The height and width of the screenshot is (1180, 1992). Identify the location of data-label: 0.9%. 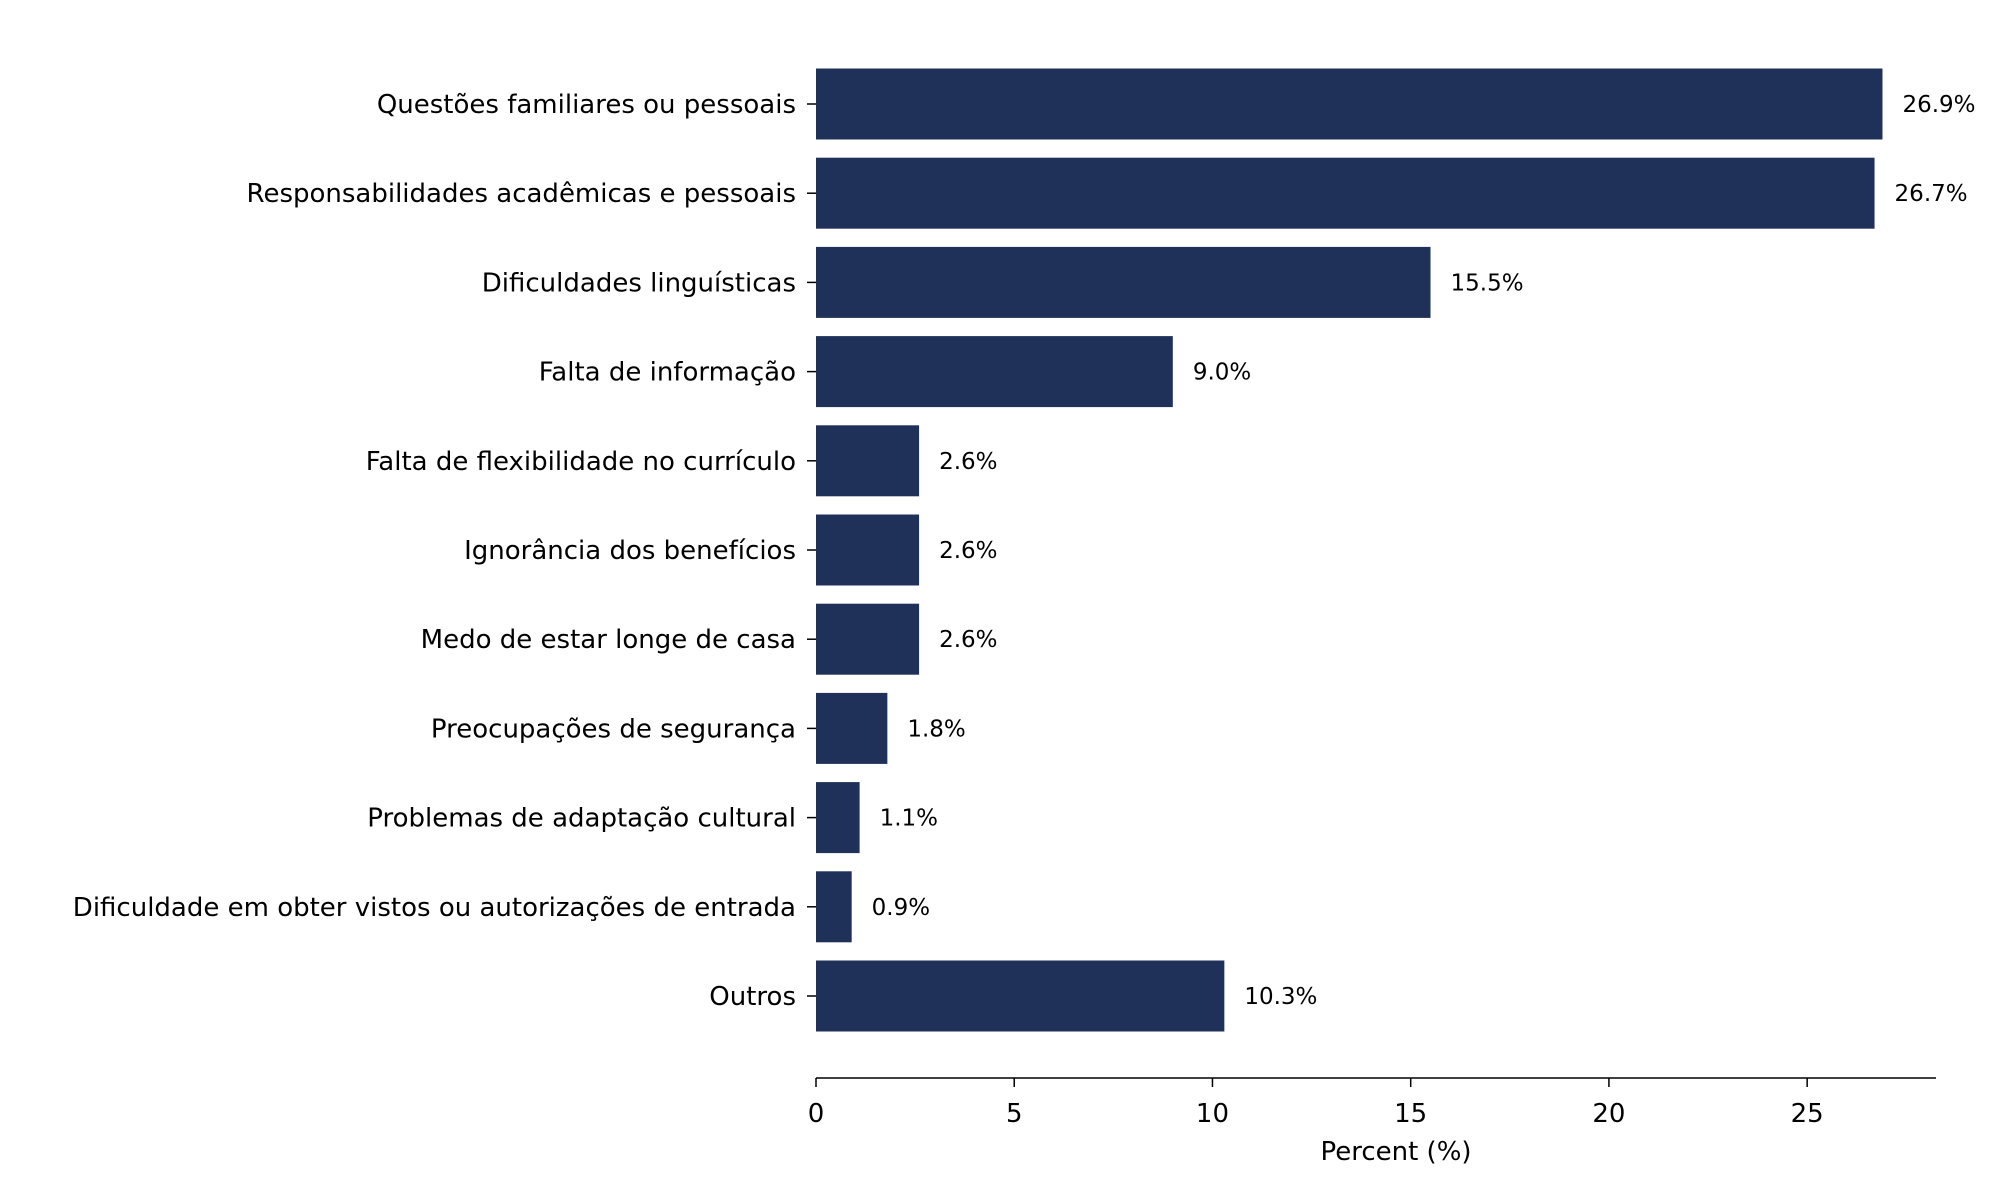
(901, 908).